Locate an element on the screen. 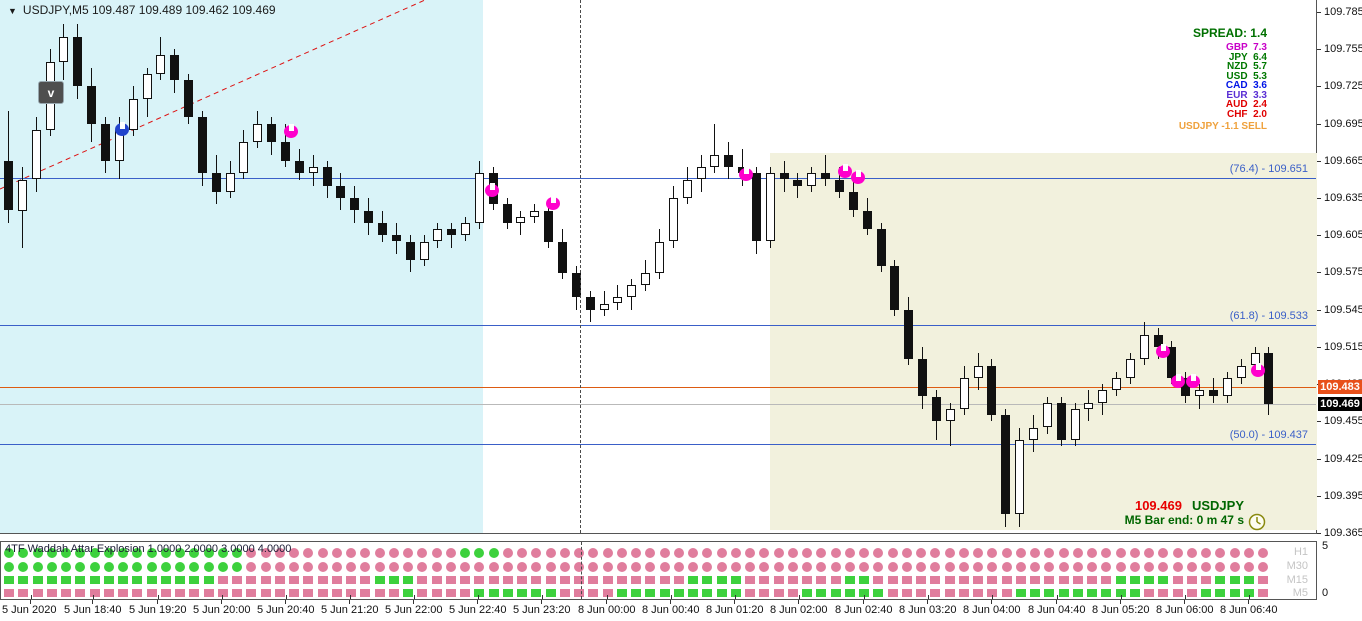 This screenshot has height=621, width=1362. current-price-line is located at coordinates (658, 404).